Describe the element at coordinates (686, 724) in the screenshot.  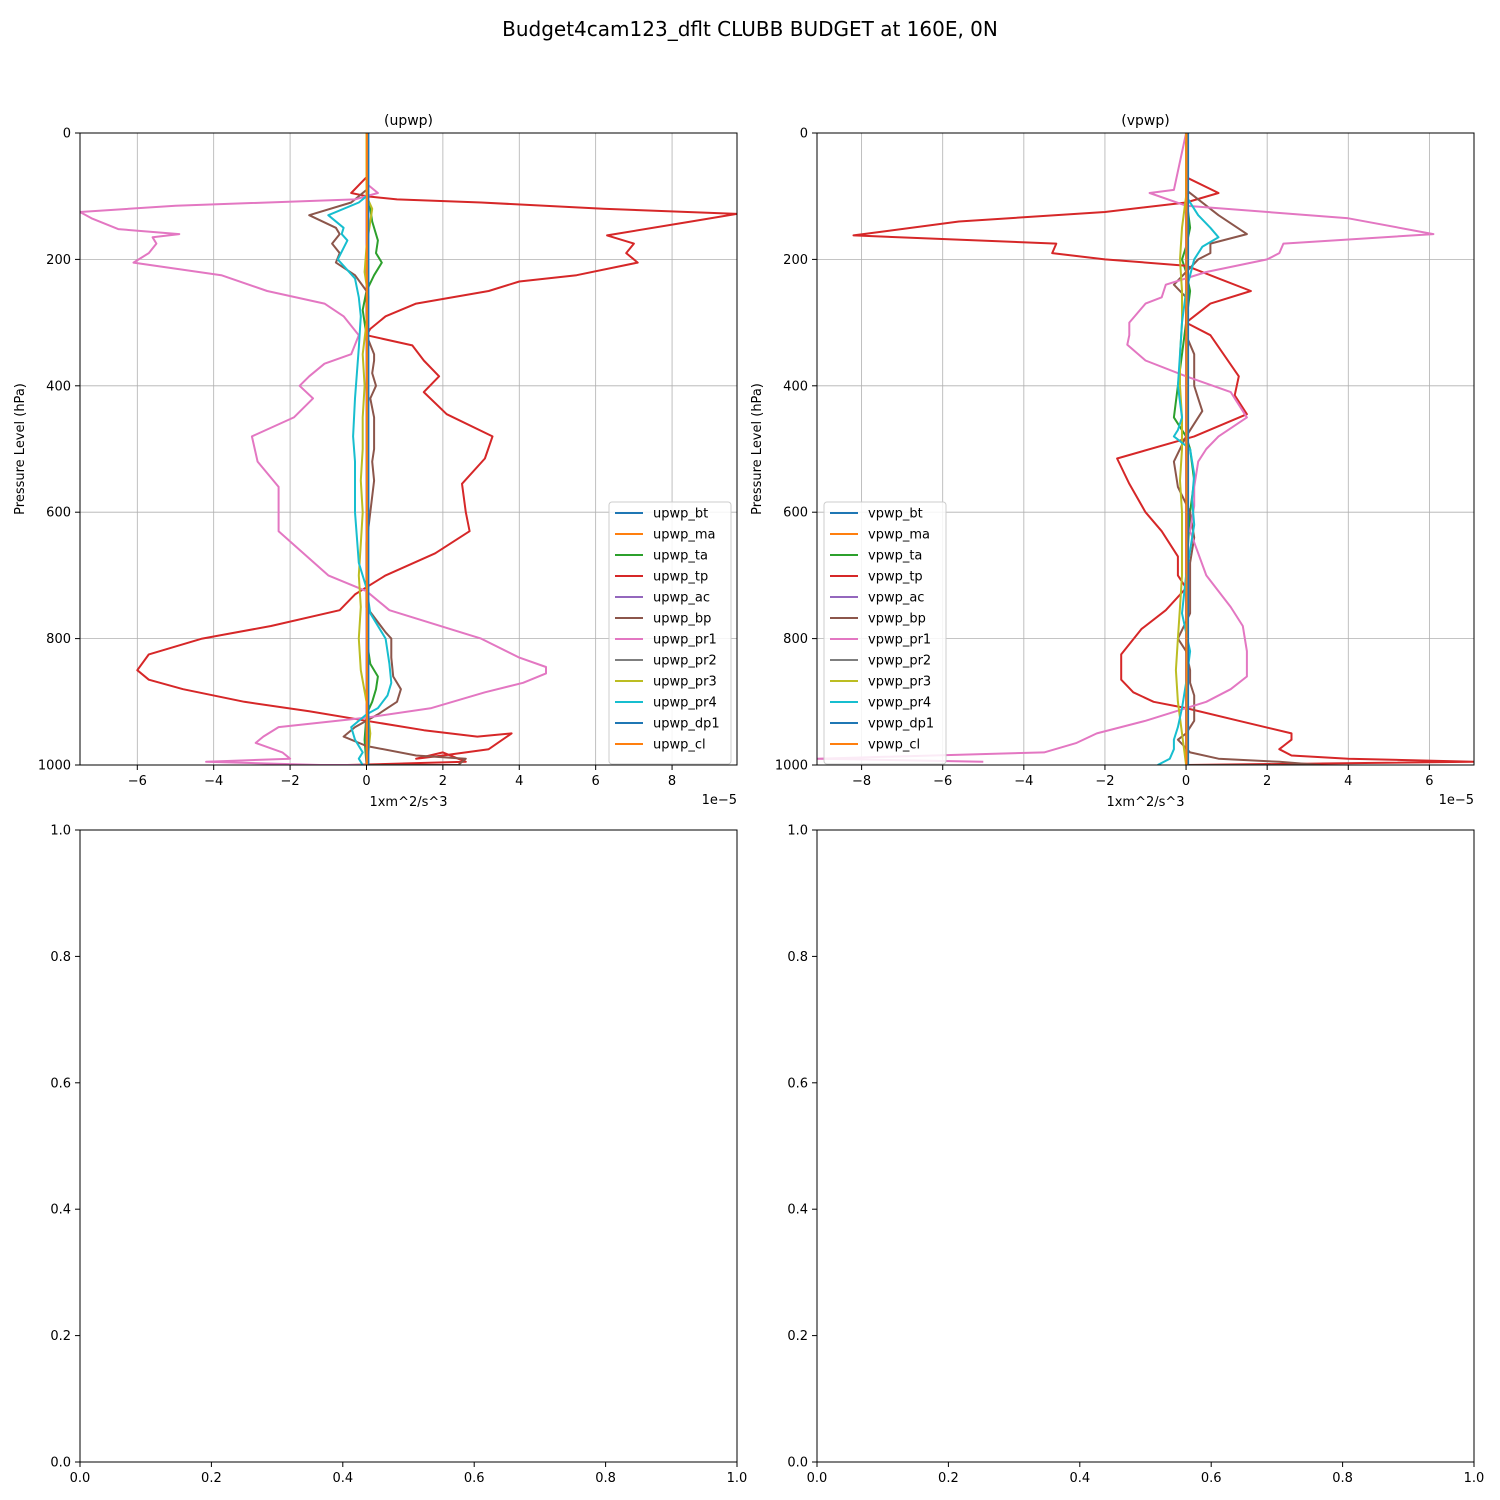
I see `legend-entry: upwp_dp1` at that location.